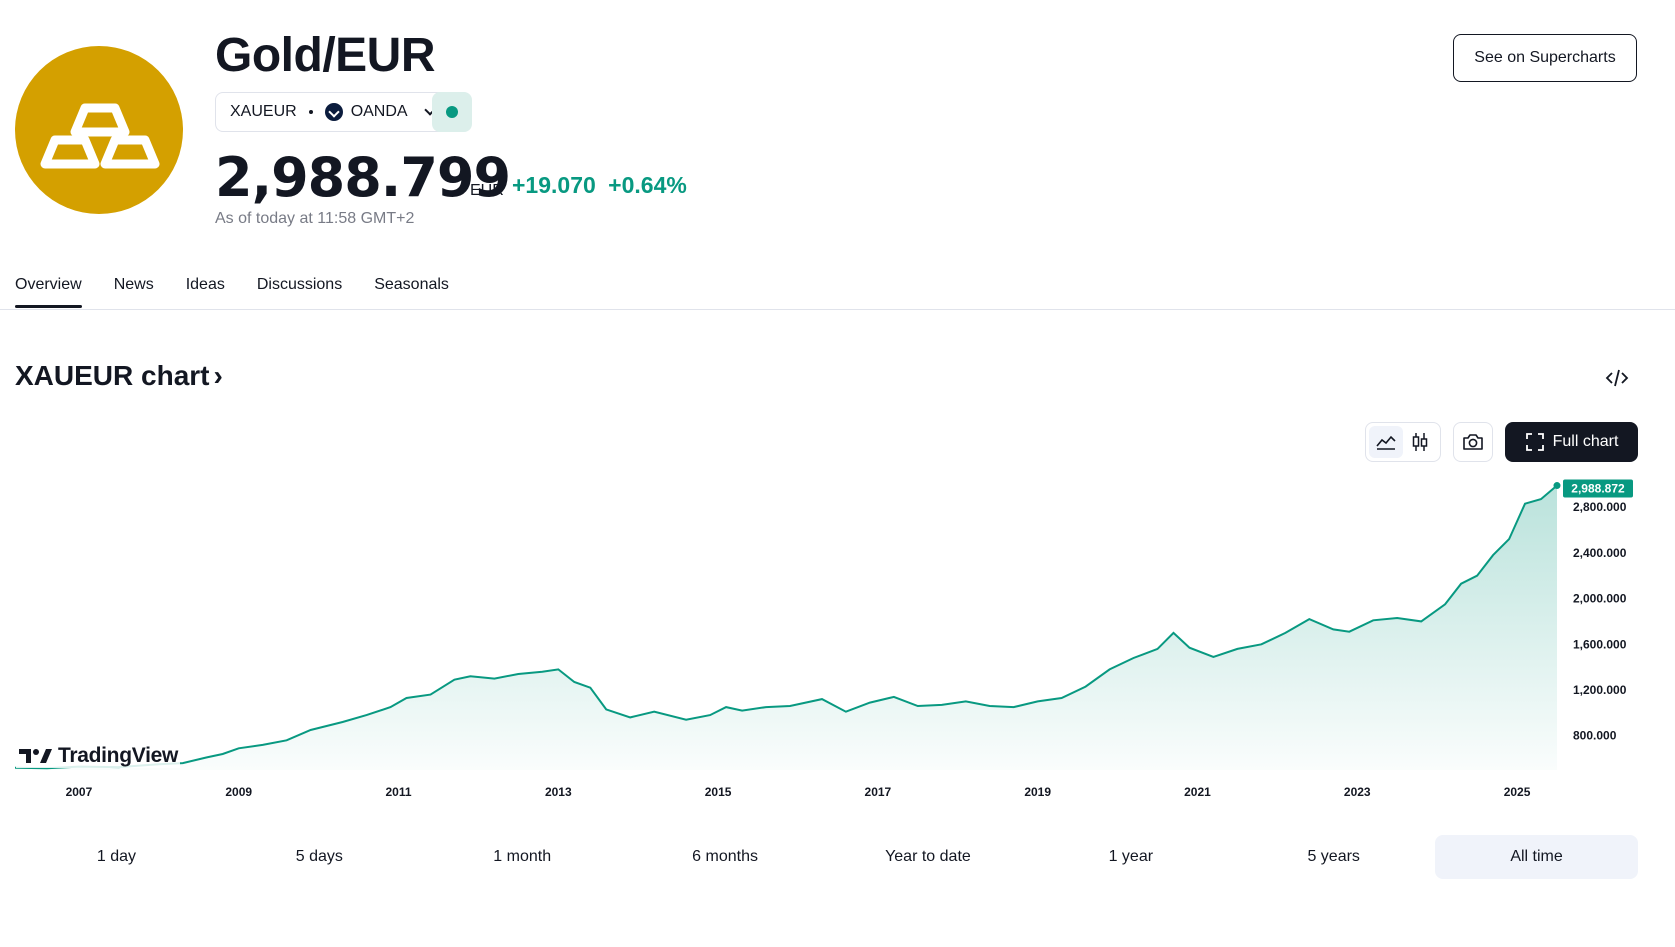 The height and width of the screenshot is (947, 1675). I want to click on area-chart-button, so click(1386, 442).